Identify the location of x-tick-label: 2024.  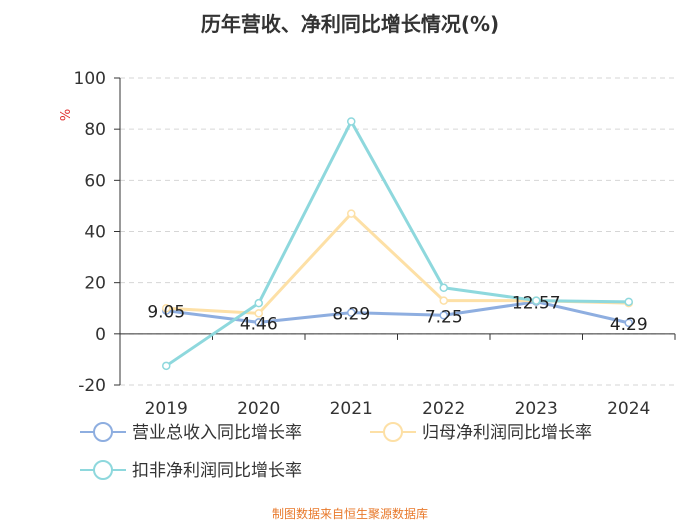
(628, 409).